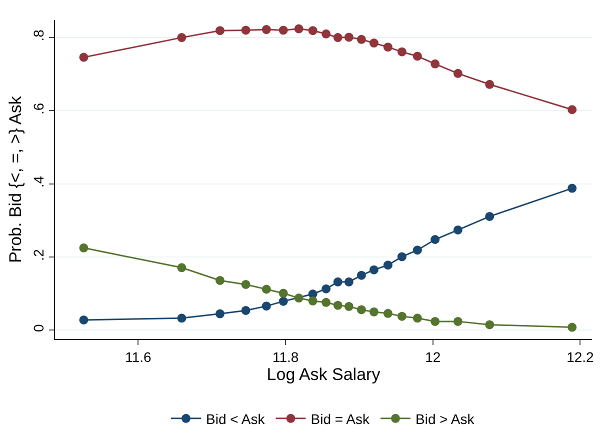 This screenshot has width=606, height=447. I want to click on y-tick-label: 0, so click(38, 328).